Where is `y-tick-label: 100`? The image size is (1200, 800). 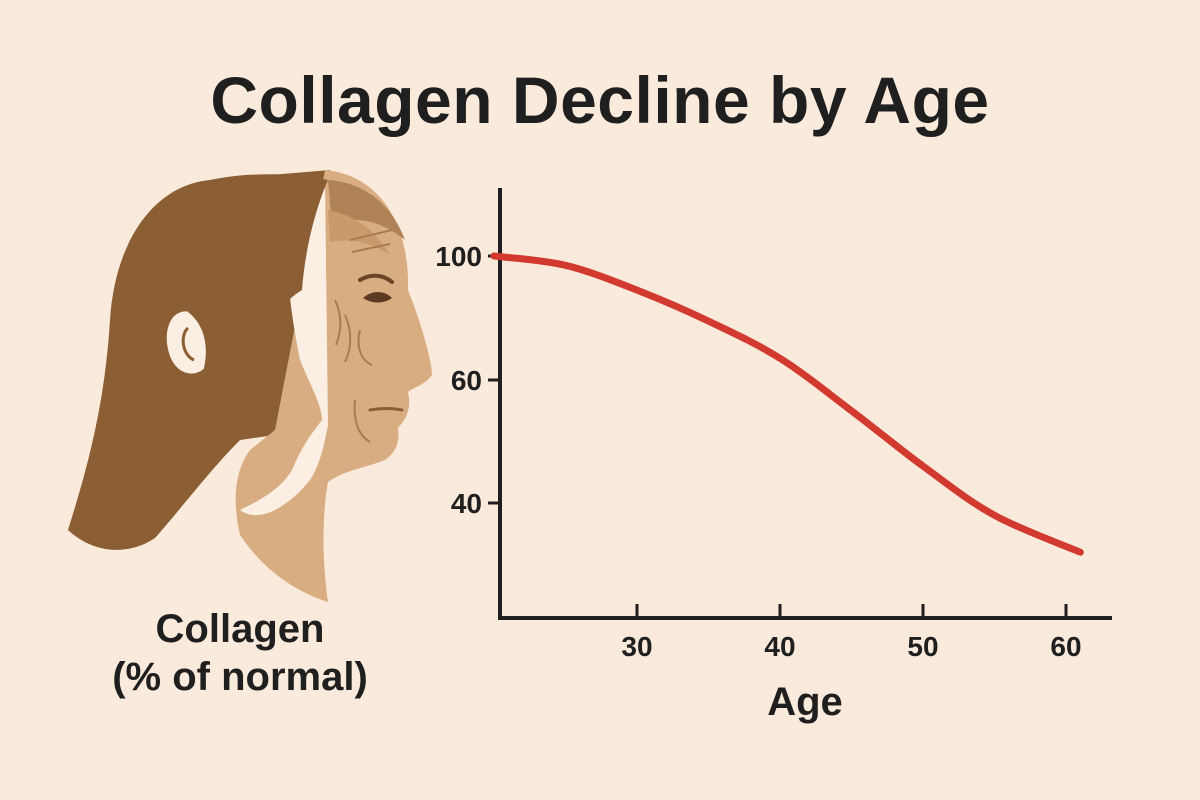
y-tick-label: 100 is located at coordinates (458, 256).